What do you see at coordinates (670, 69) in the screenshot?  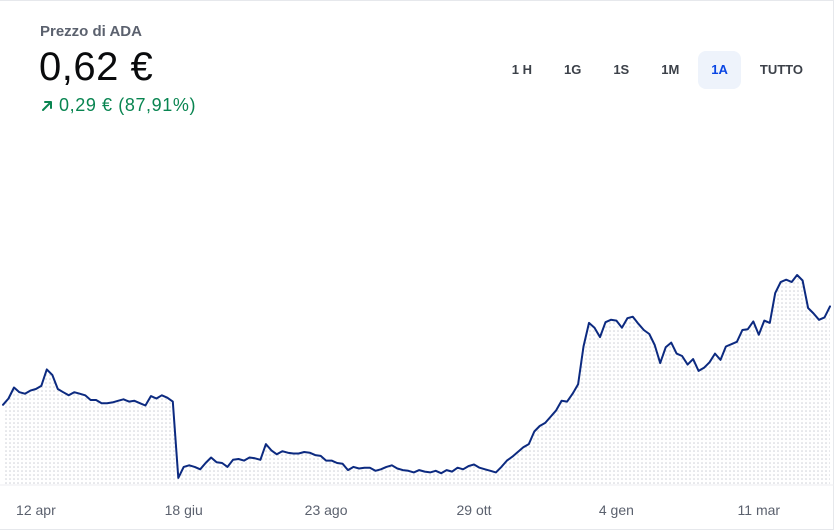 I see `range-1m-button: 1M` at bounding box center [670, 69].